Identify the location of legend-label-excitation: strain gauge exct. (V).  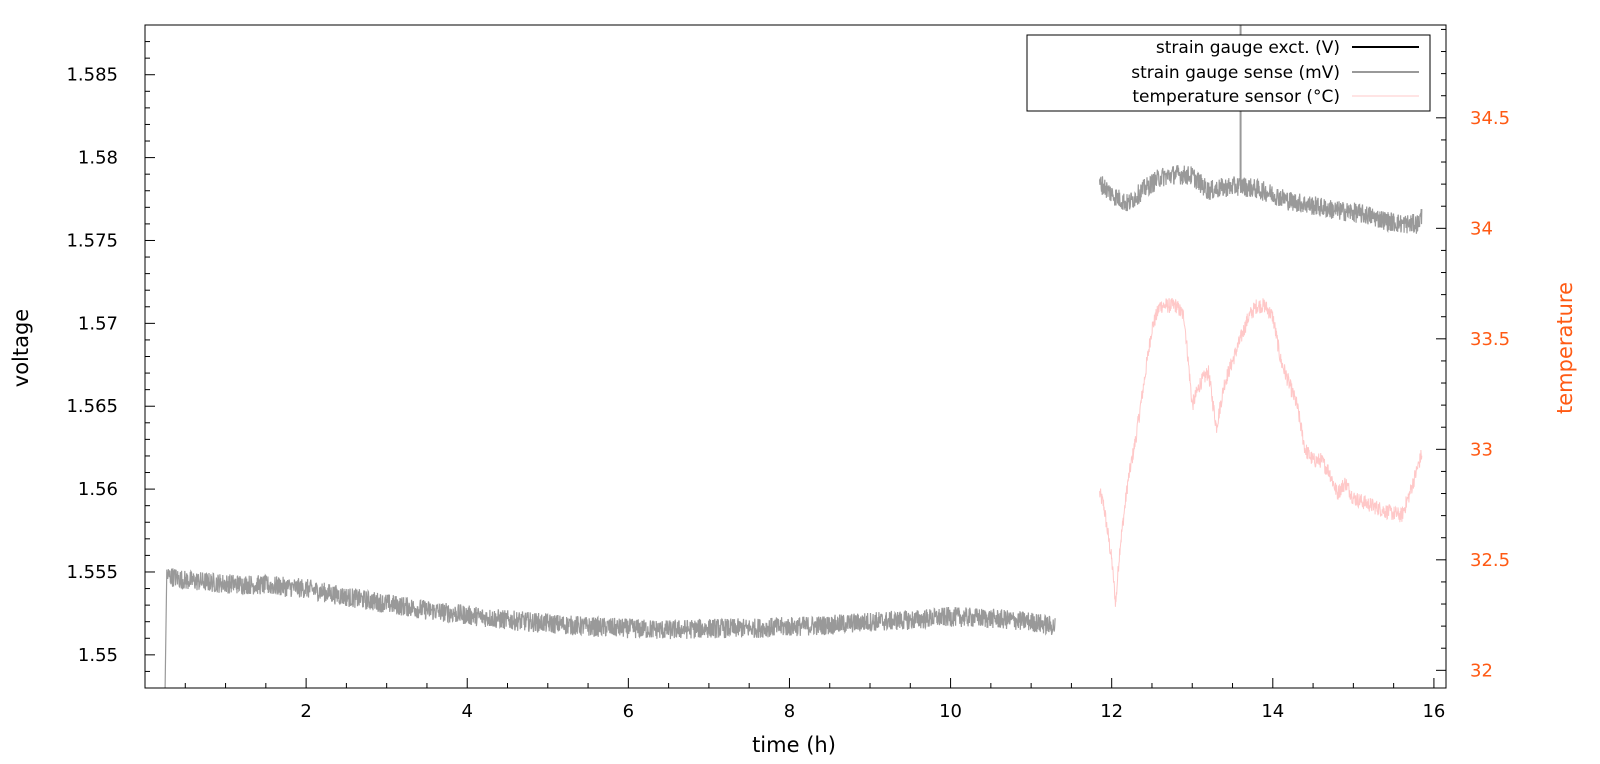
(1248, 48).